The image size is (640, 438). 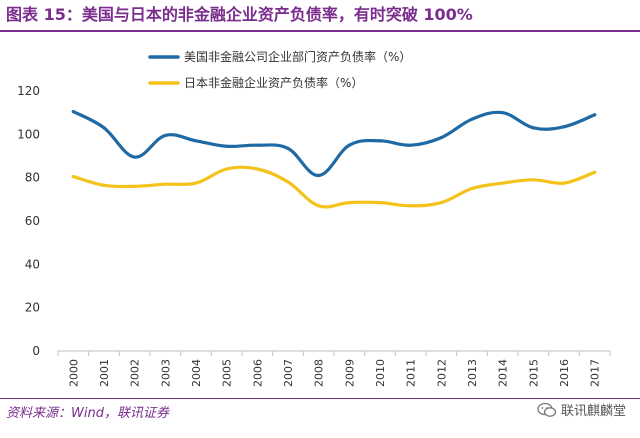 I want to click on x-tick-label-2002: 2002, so click(x=135, y=373).